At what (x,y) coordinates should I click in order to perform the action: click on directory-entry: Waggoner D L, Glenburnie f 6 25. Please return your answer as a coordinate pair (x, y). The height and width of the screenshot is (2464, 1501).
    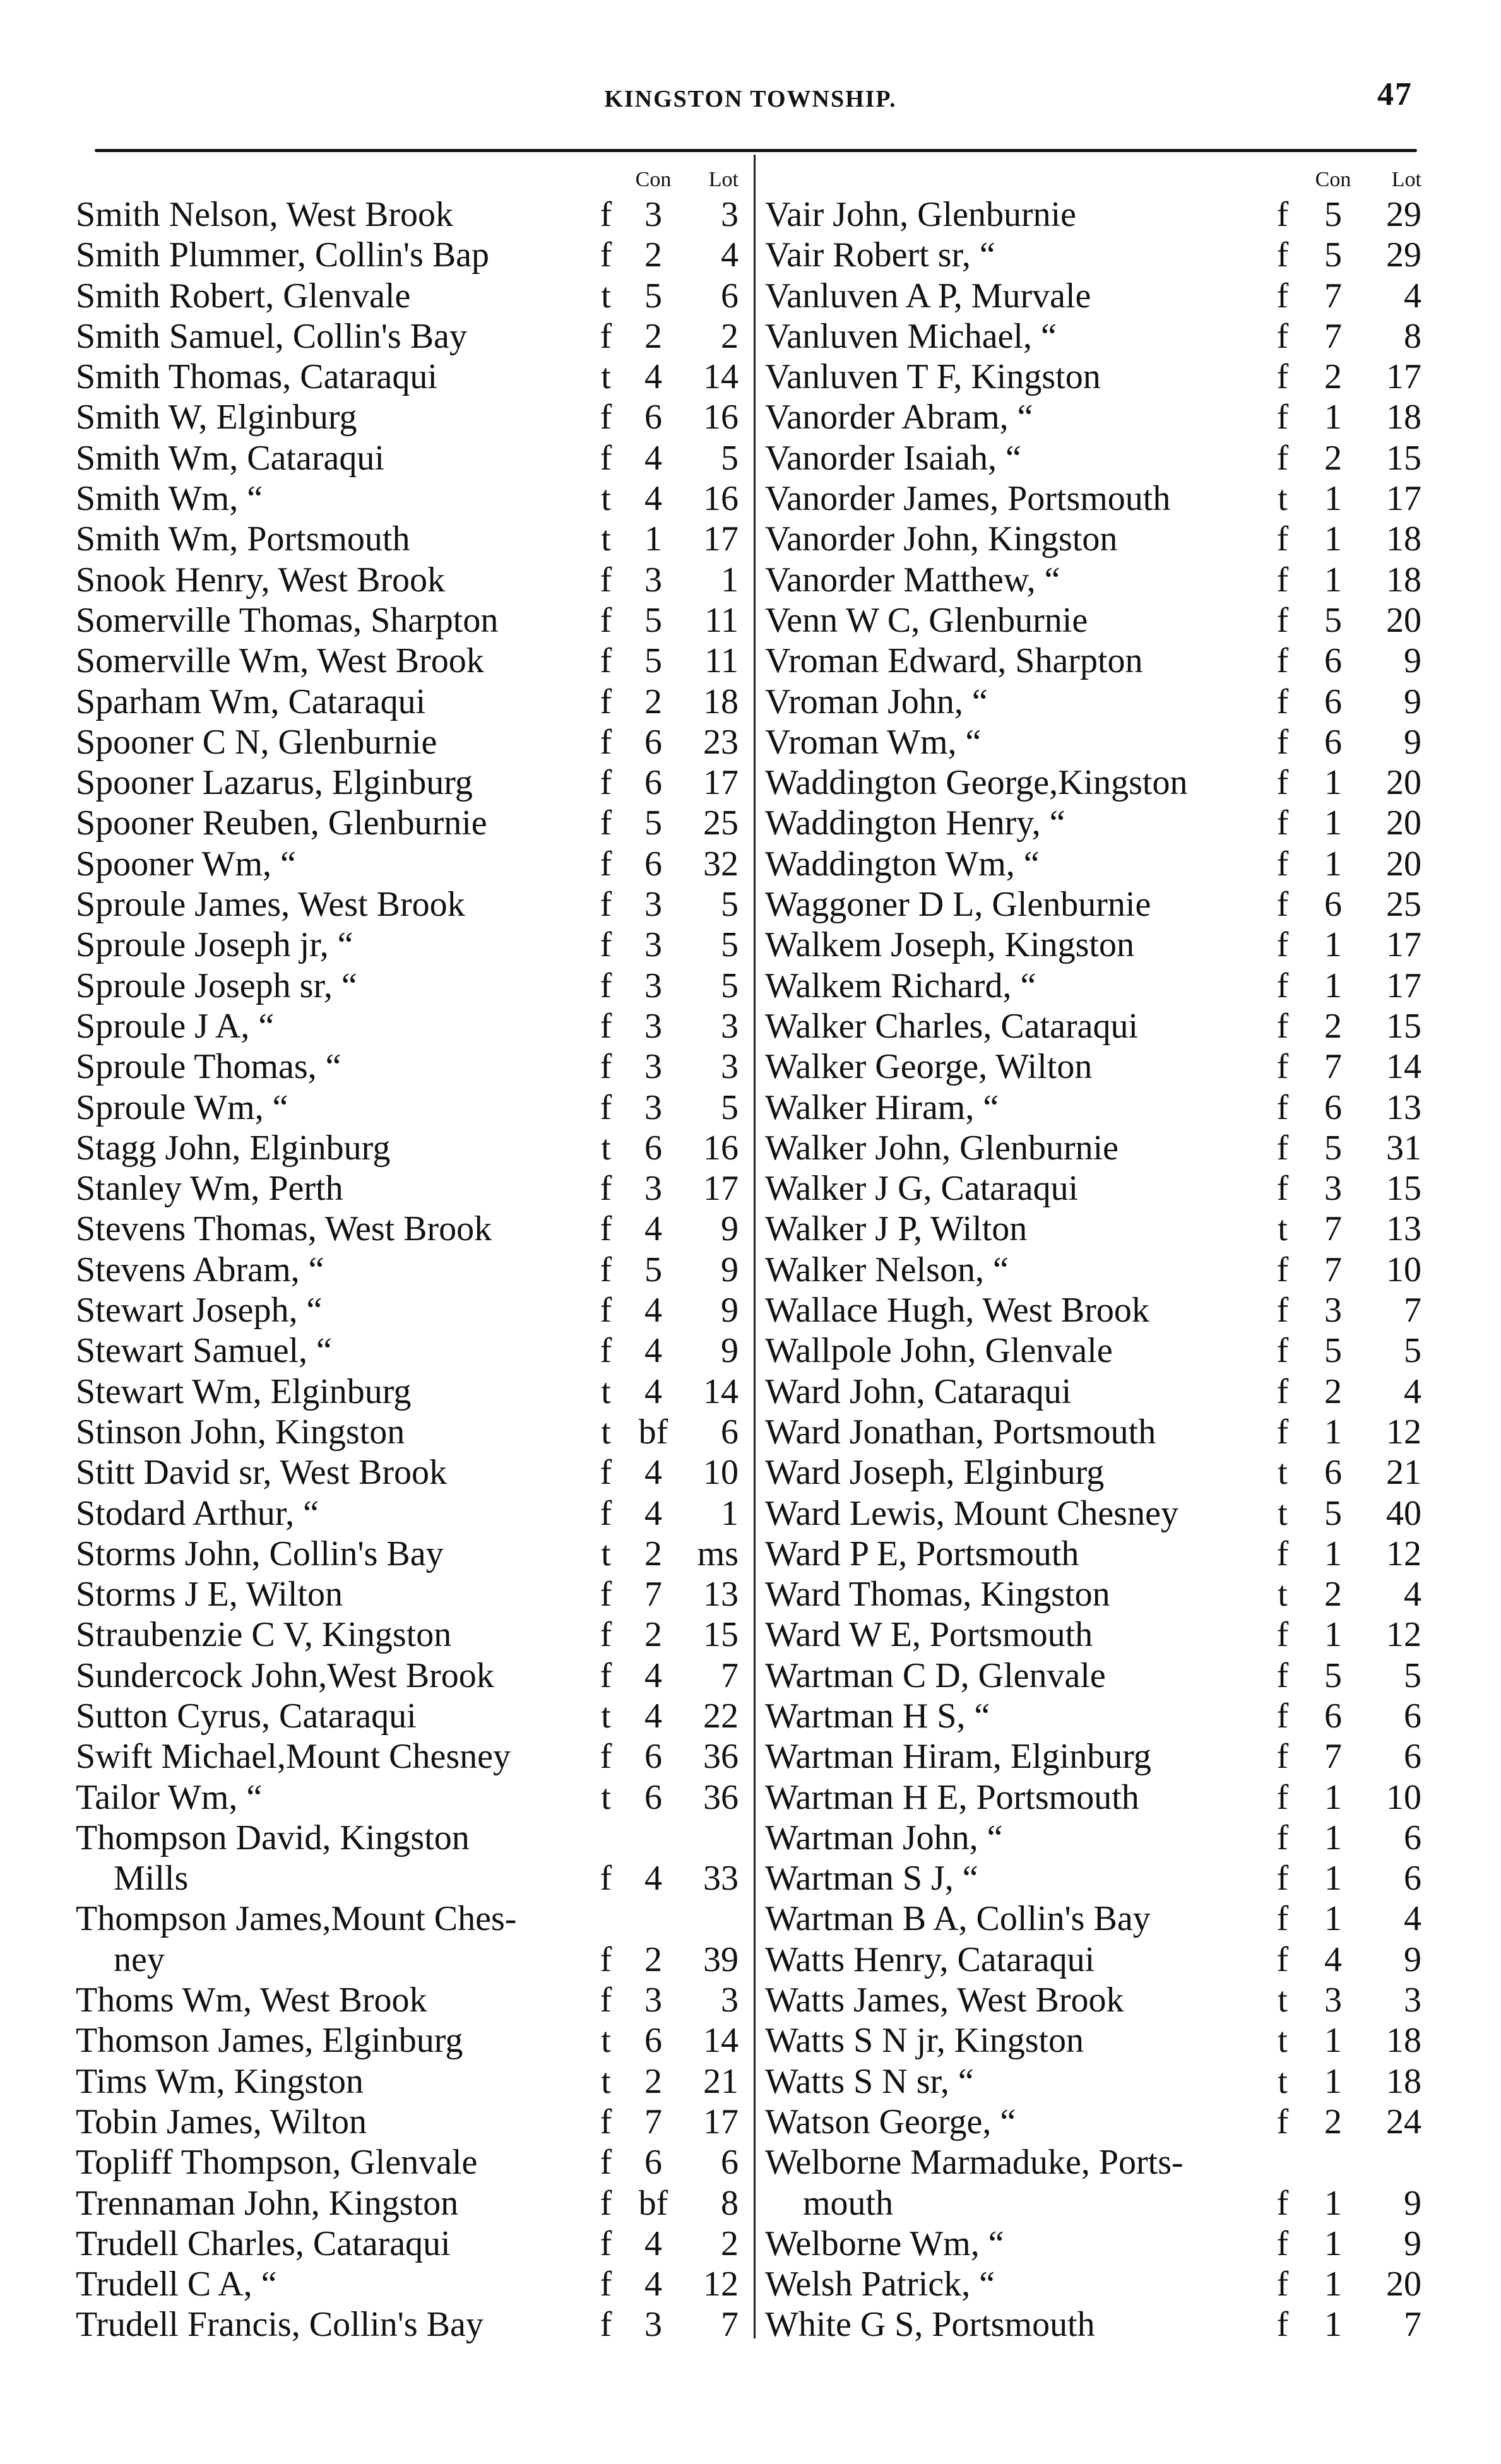
    Looking at the image, I should click on (1093, 905).